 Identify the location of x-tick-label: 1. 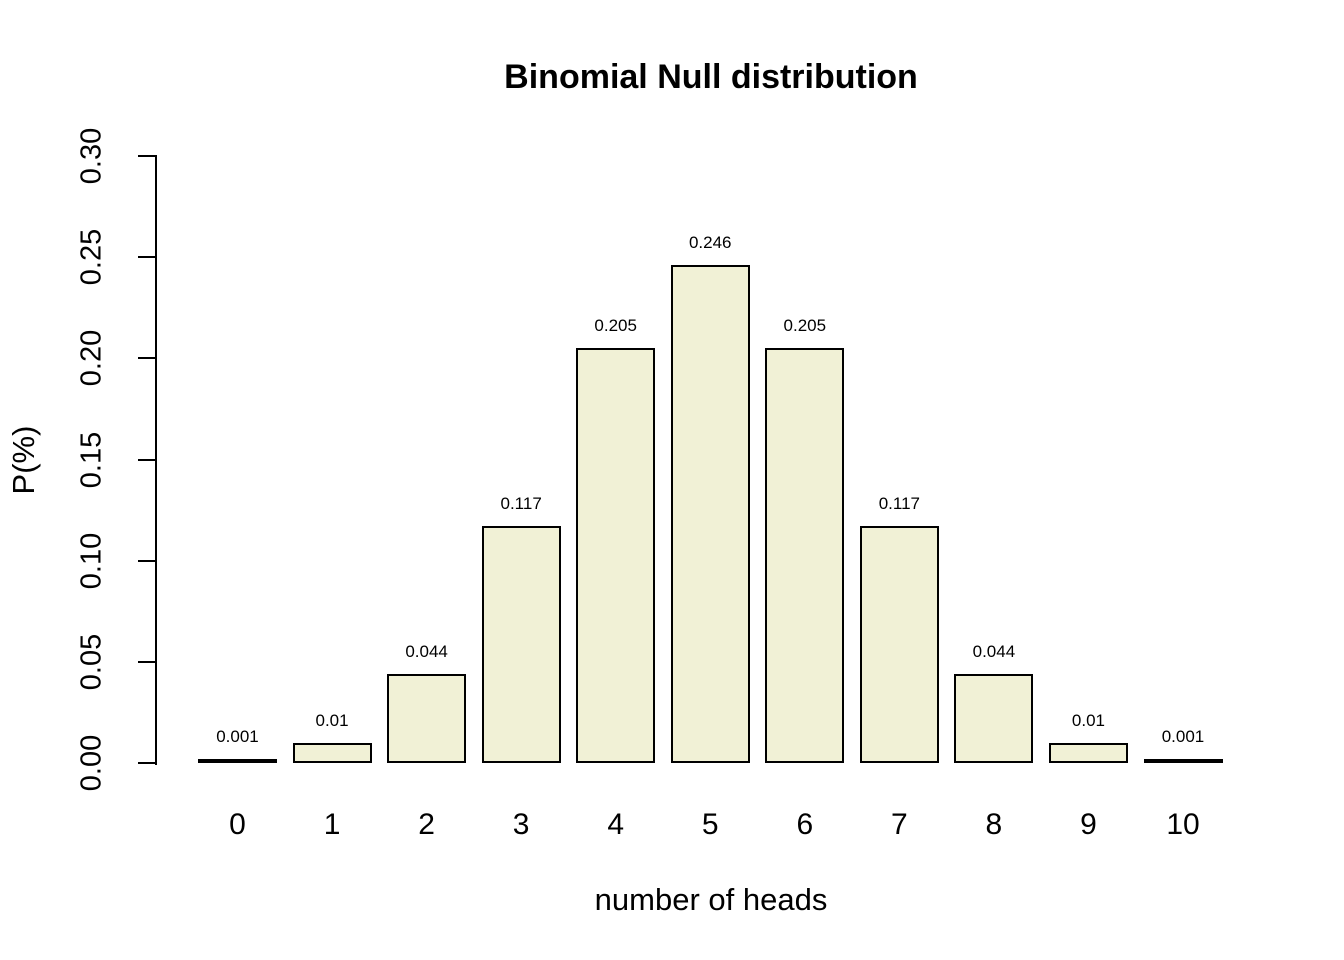
(332, 824).